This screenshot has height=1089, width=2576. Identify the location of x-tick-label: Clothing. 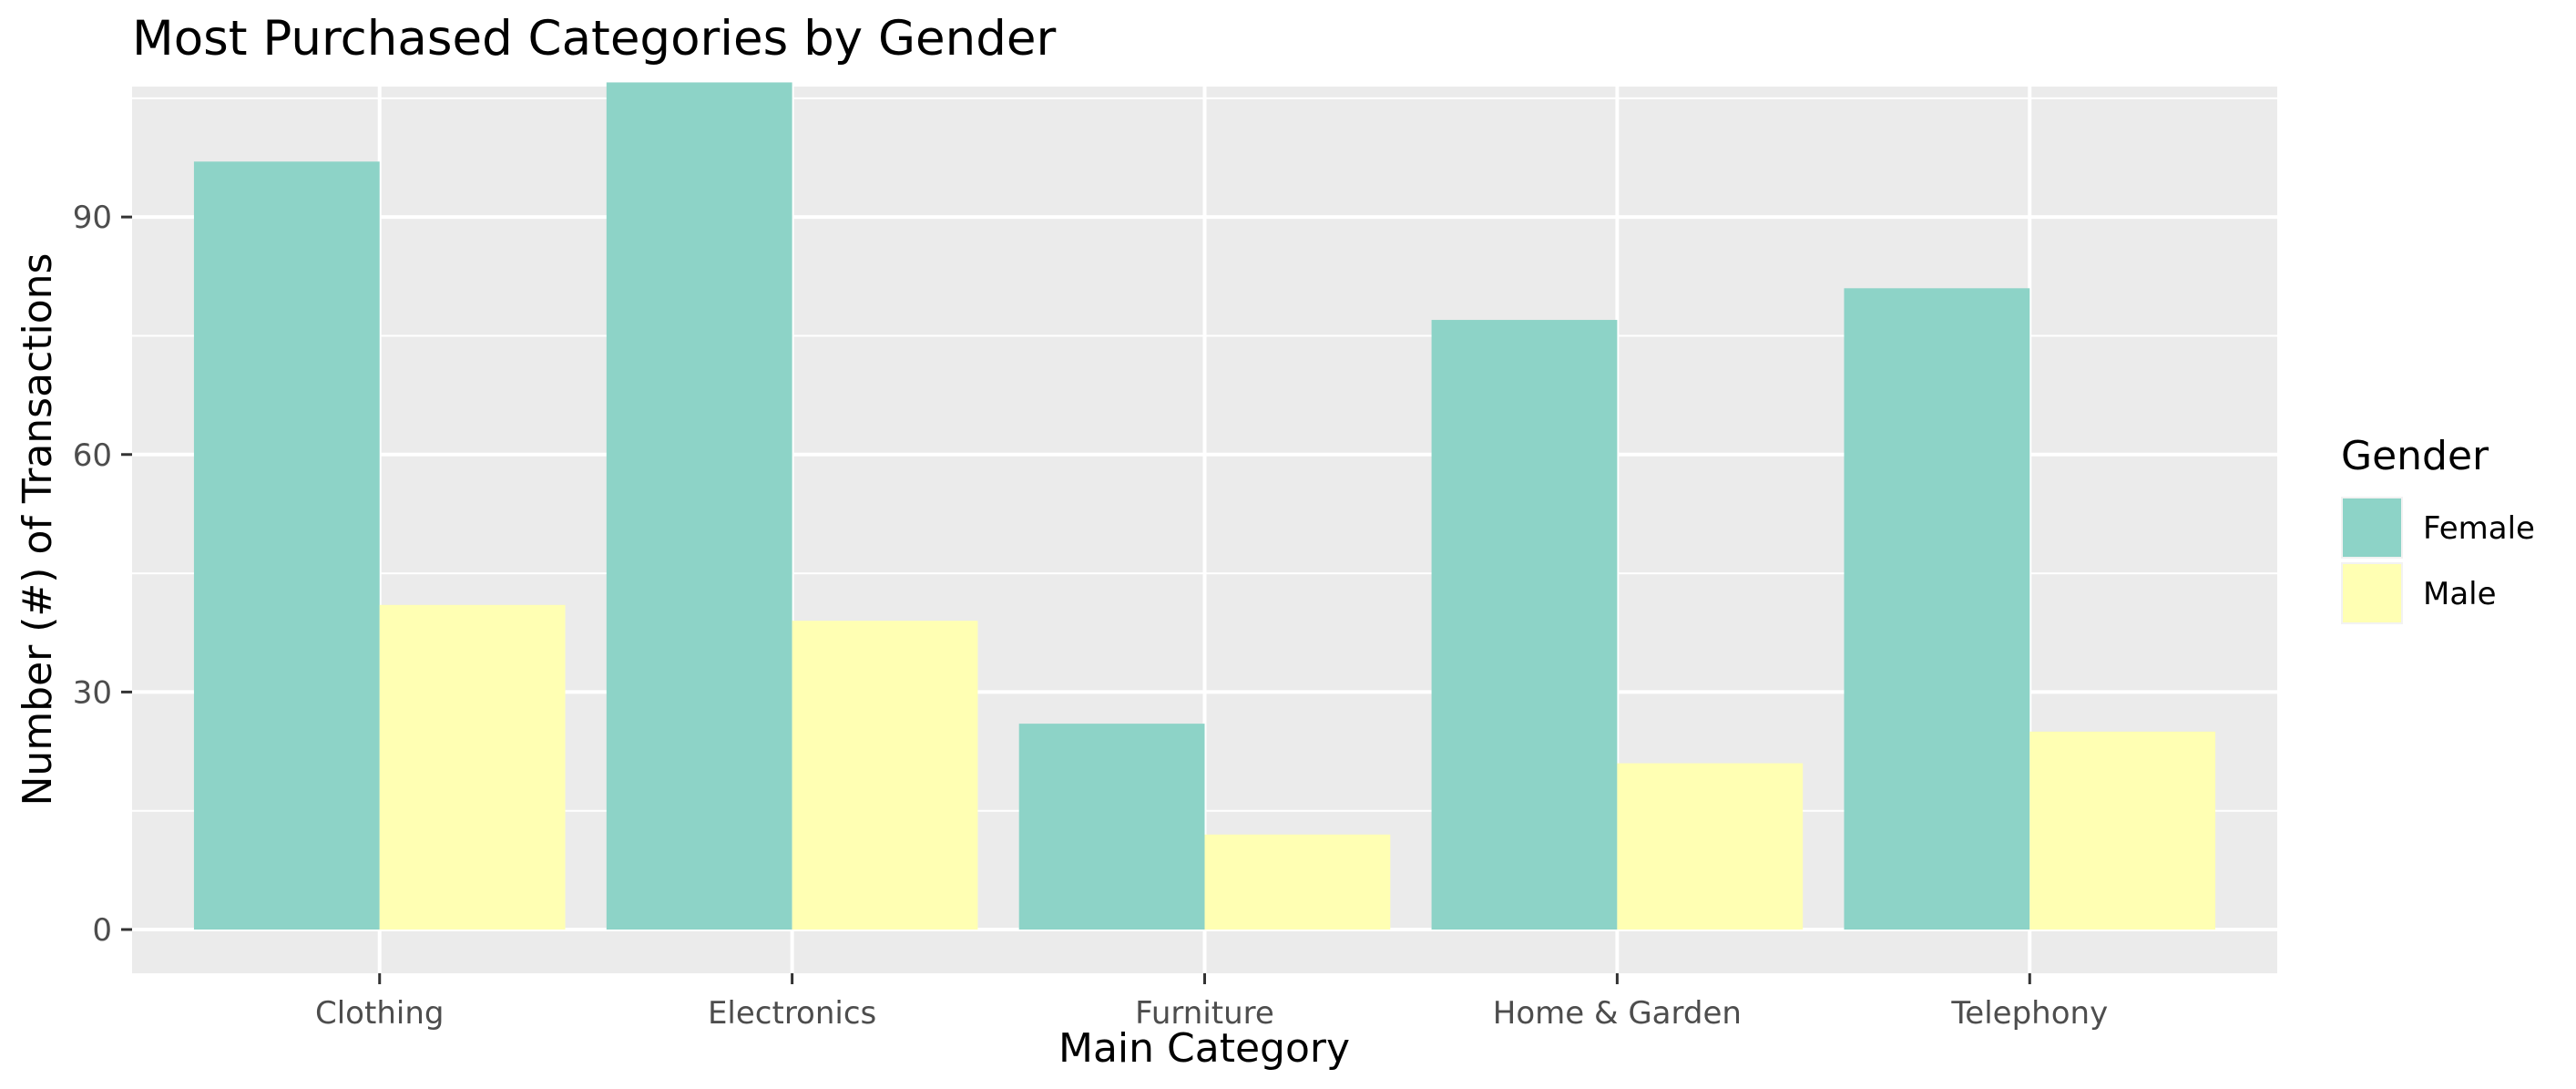
(379, 1013).